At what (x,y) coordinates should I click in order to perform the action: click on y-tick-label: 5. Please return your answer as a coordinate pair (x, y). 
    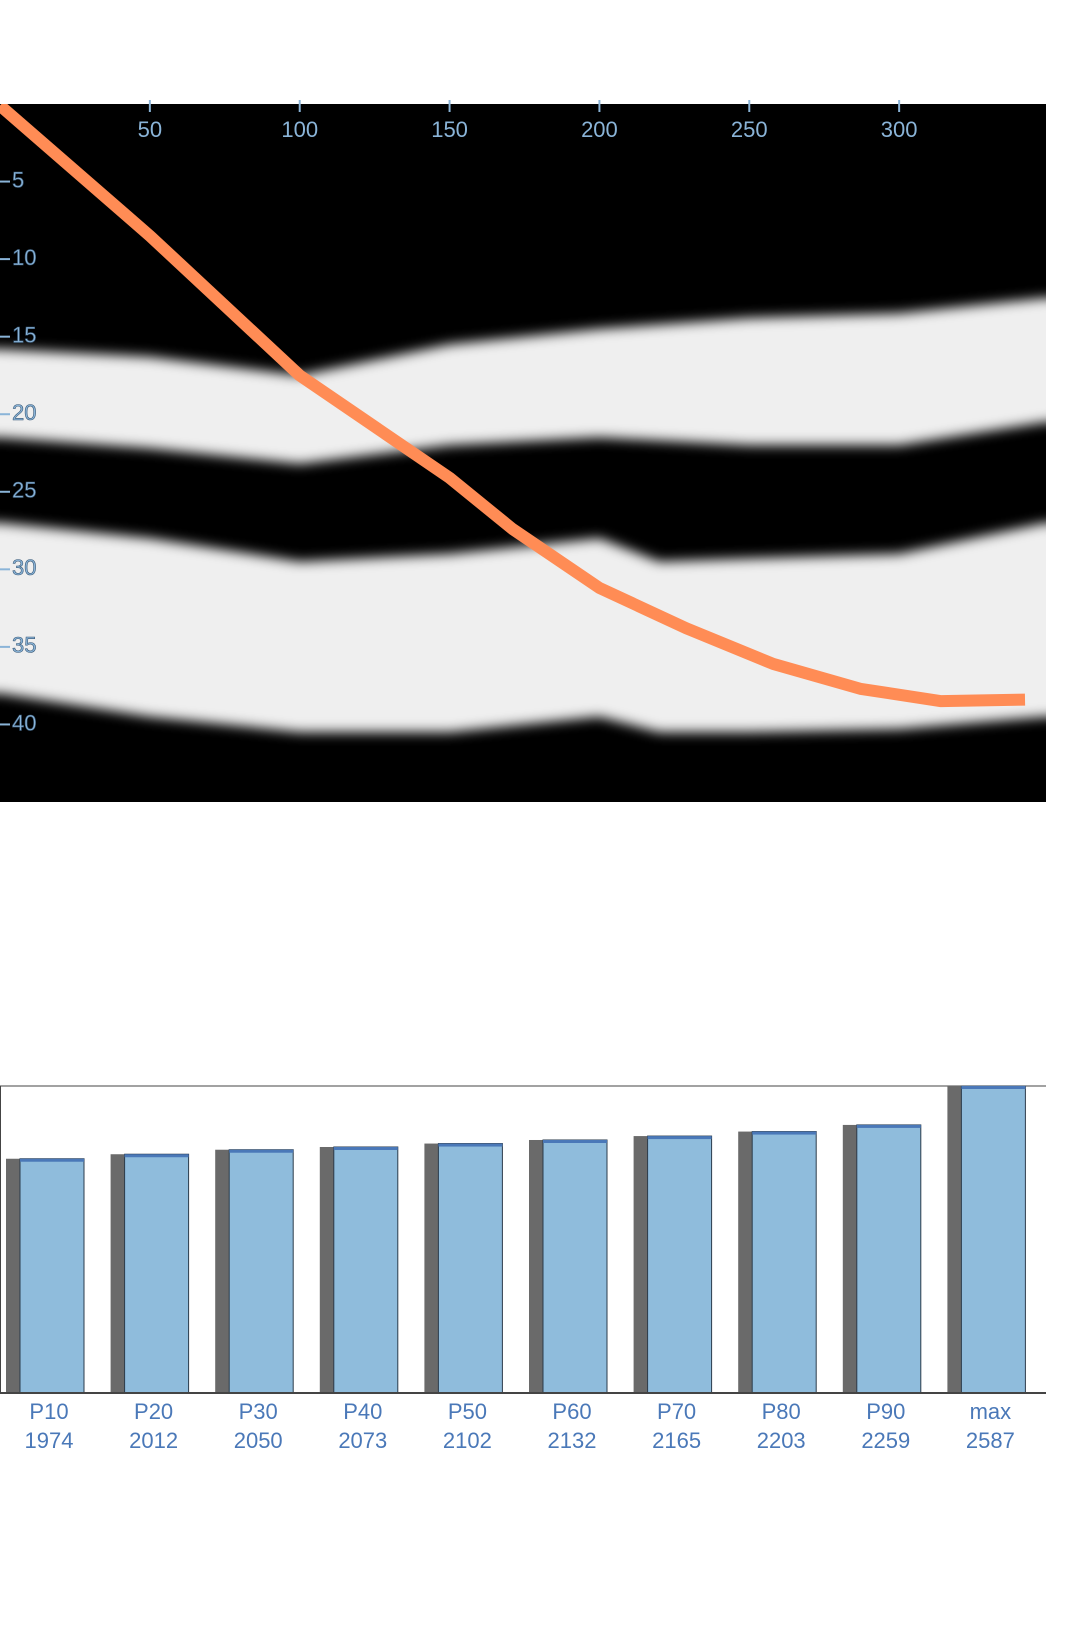
    Looking at the image, I should click on (18, 179).